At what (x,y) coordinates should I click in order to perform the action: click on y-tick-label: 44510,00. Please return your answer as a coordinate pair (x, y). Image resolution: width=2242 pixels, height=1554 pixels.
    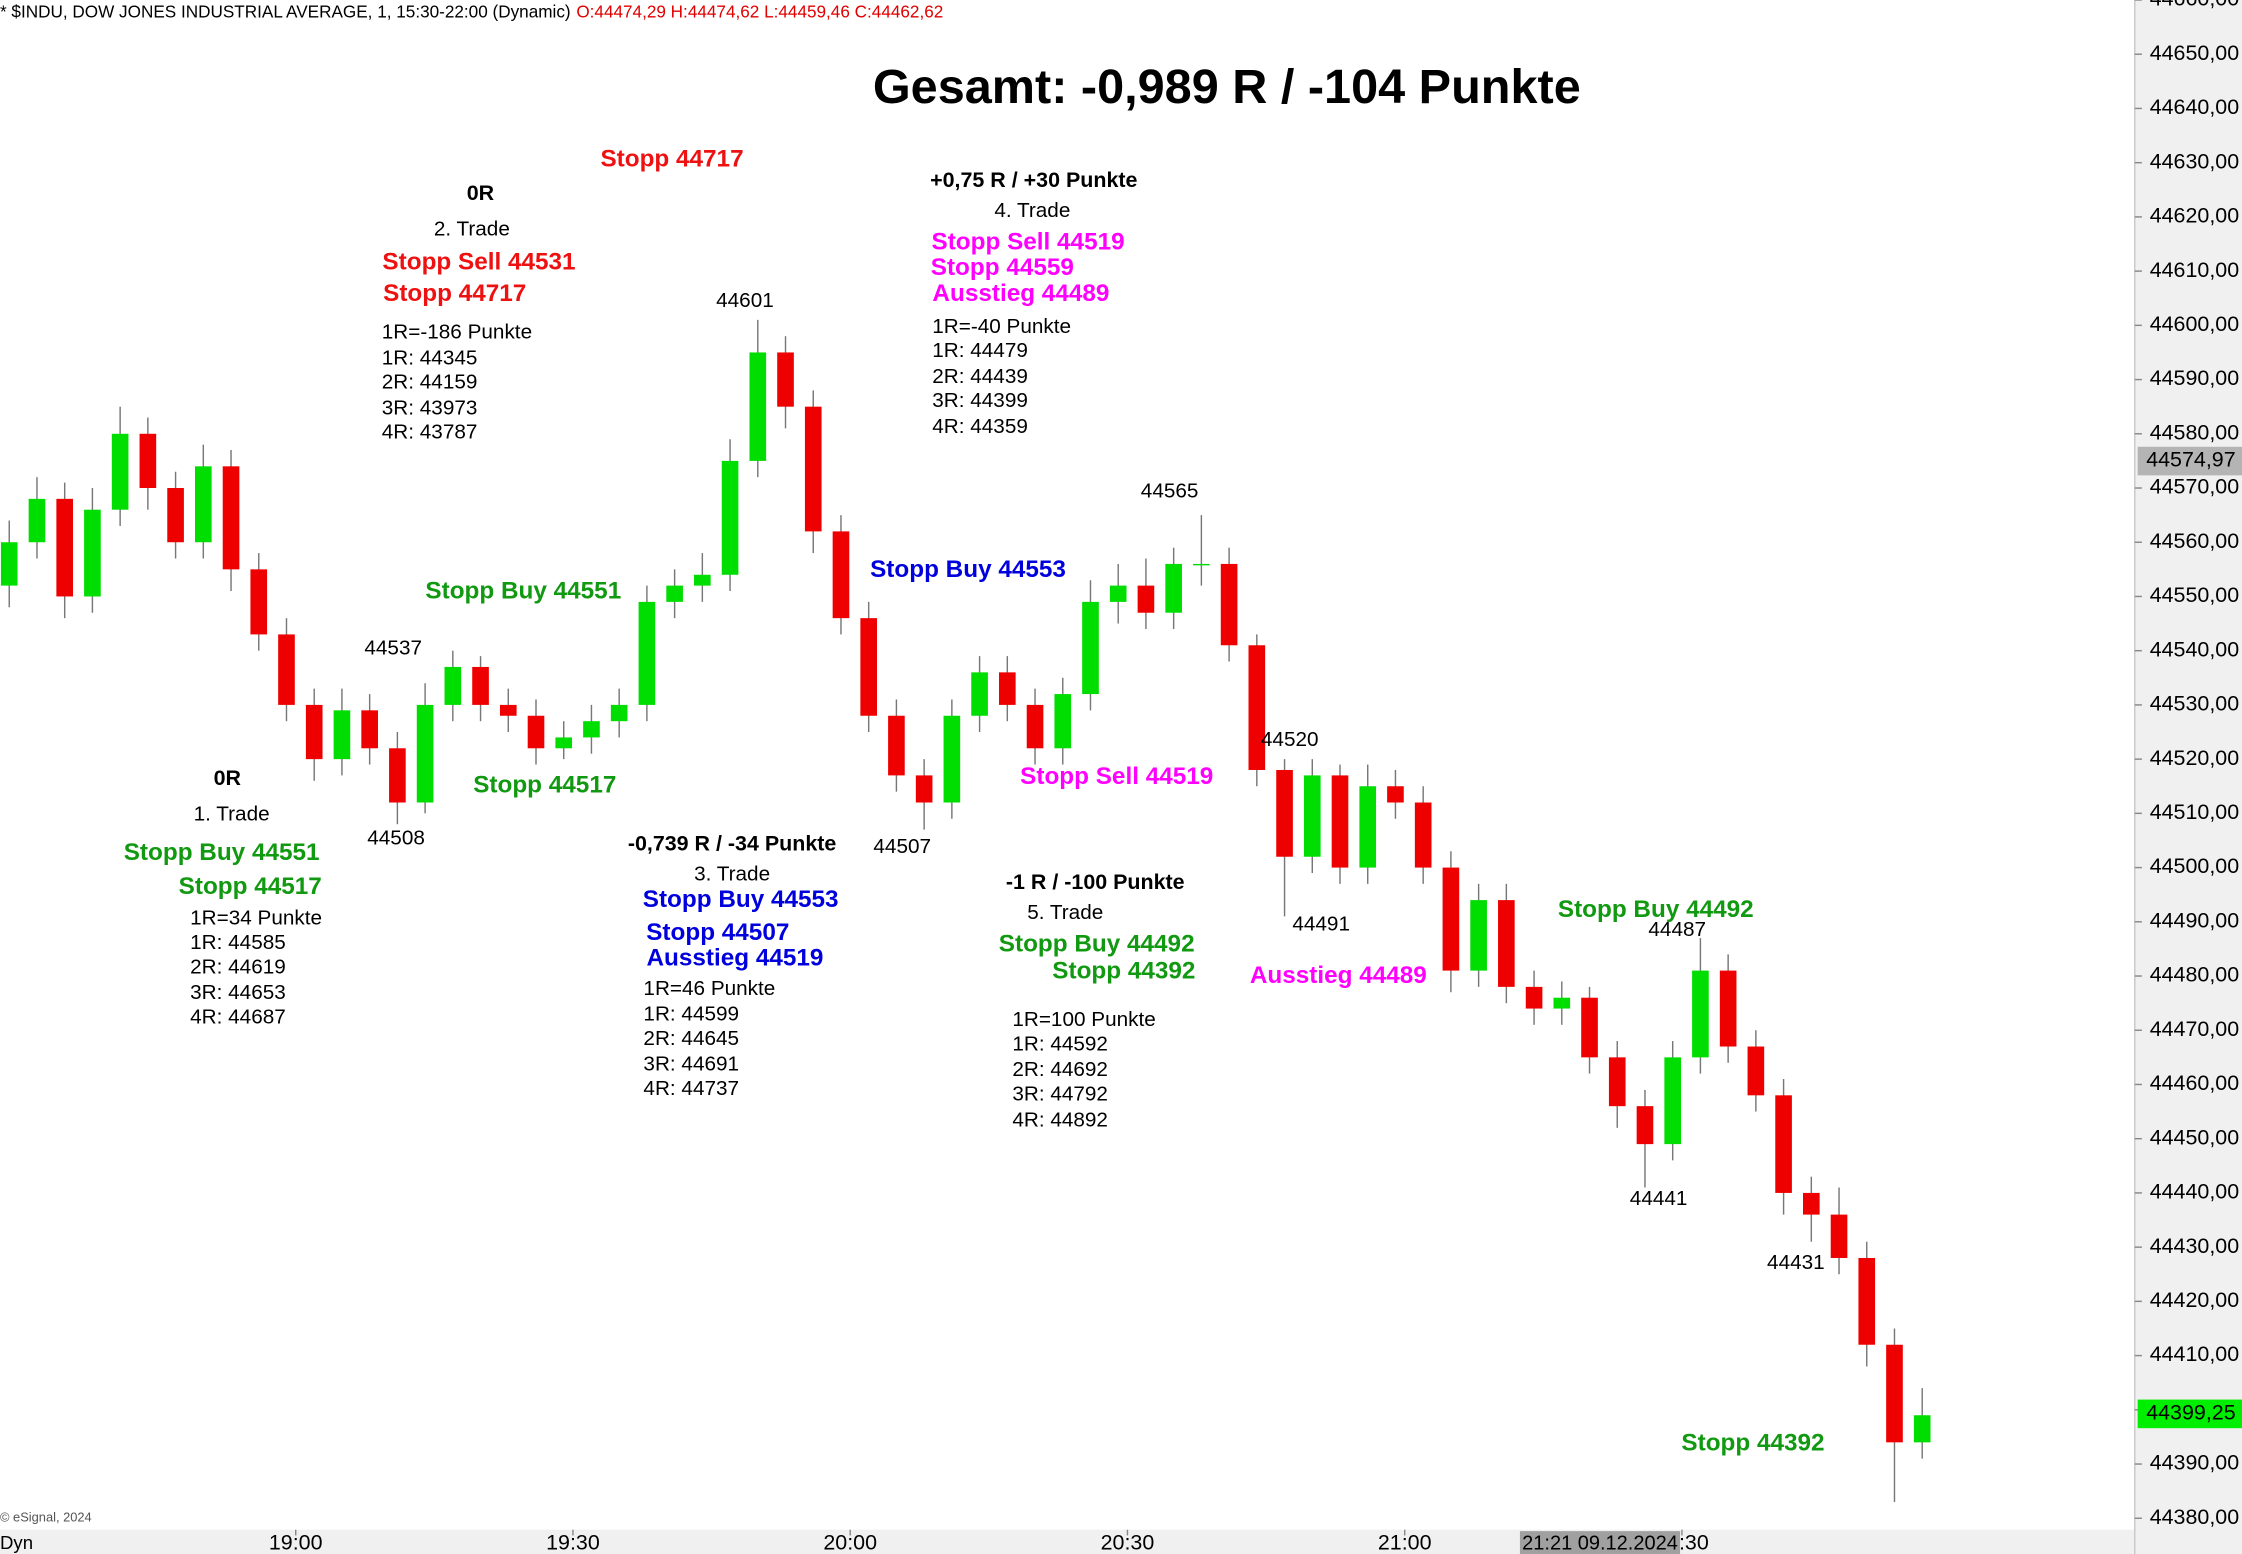
    Looking at the image, I should click on (2194, 812).